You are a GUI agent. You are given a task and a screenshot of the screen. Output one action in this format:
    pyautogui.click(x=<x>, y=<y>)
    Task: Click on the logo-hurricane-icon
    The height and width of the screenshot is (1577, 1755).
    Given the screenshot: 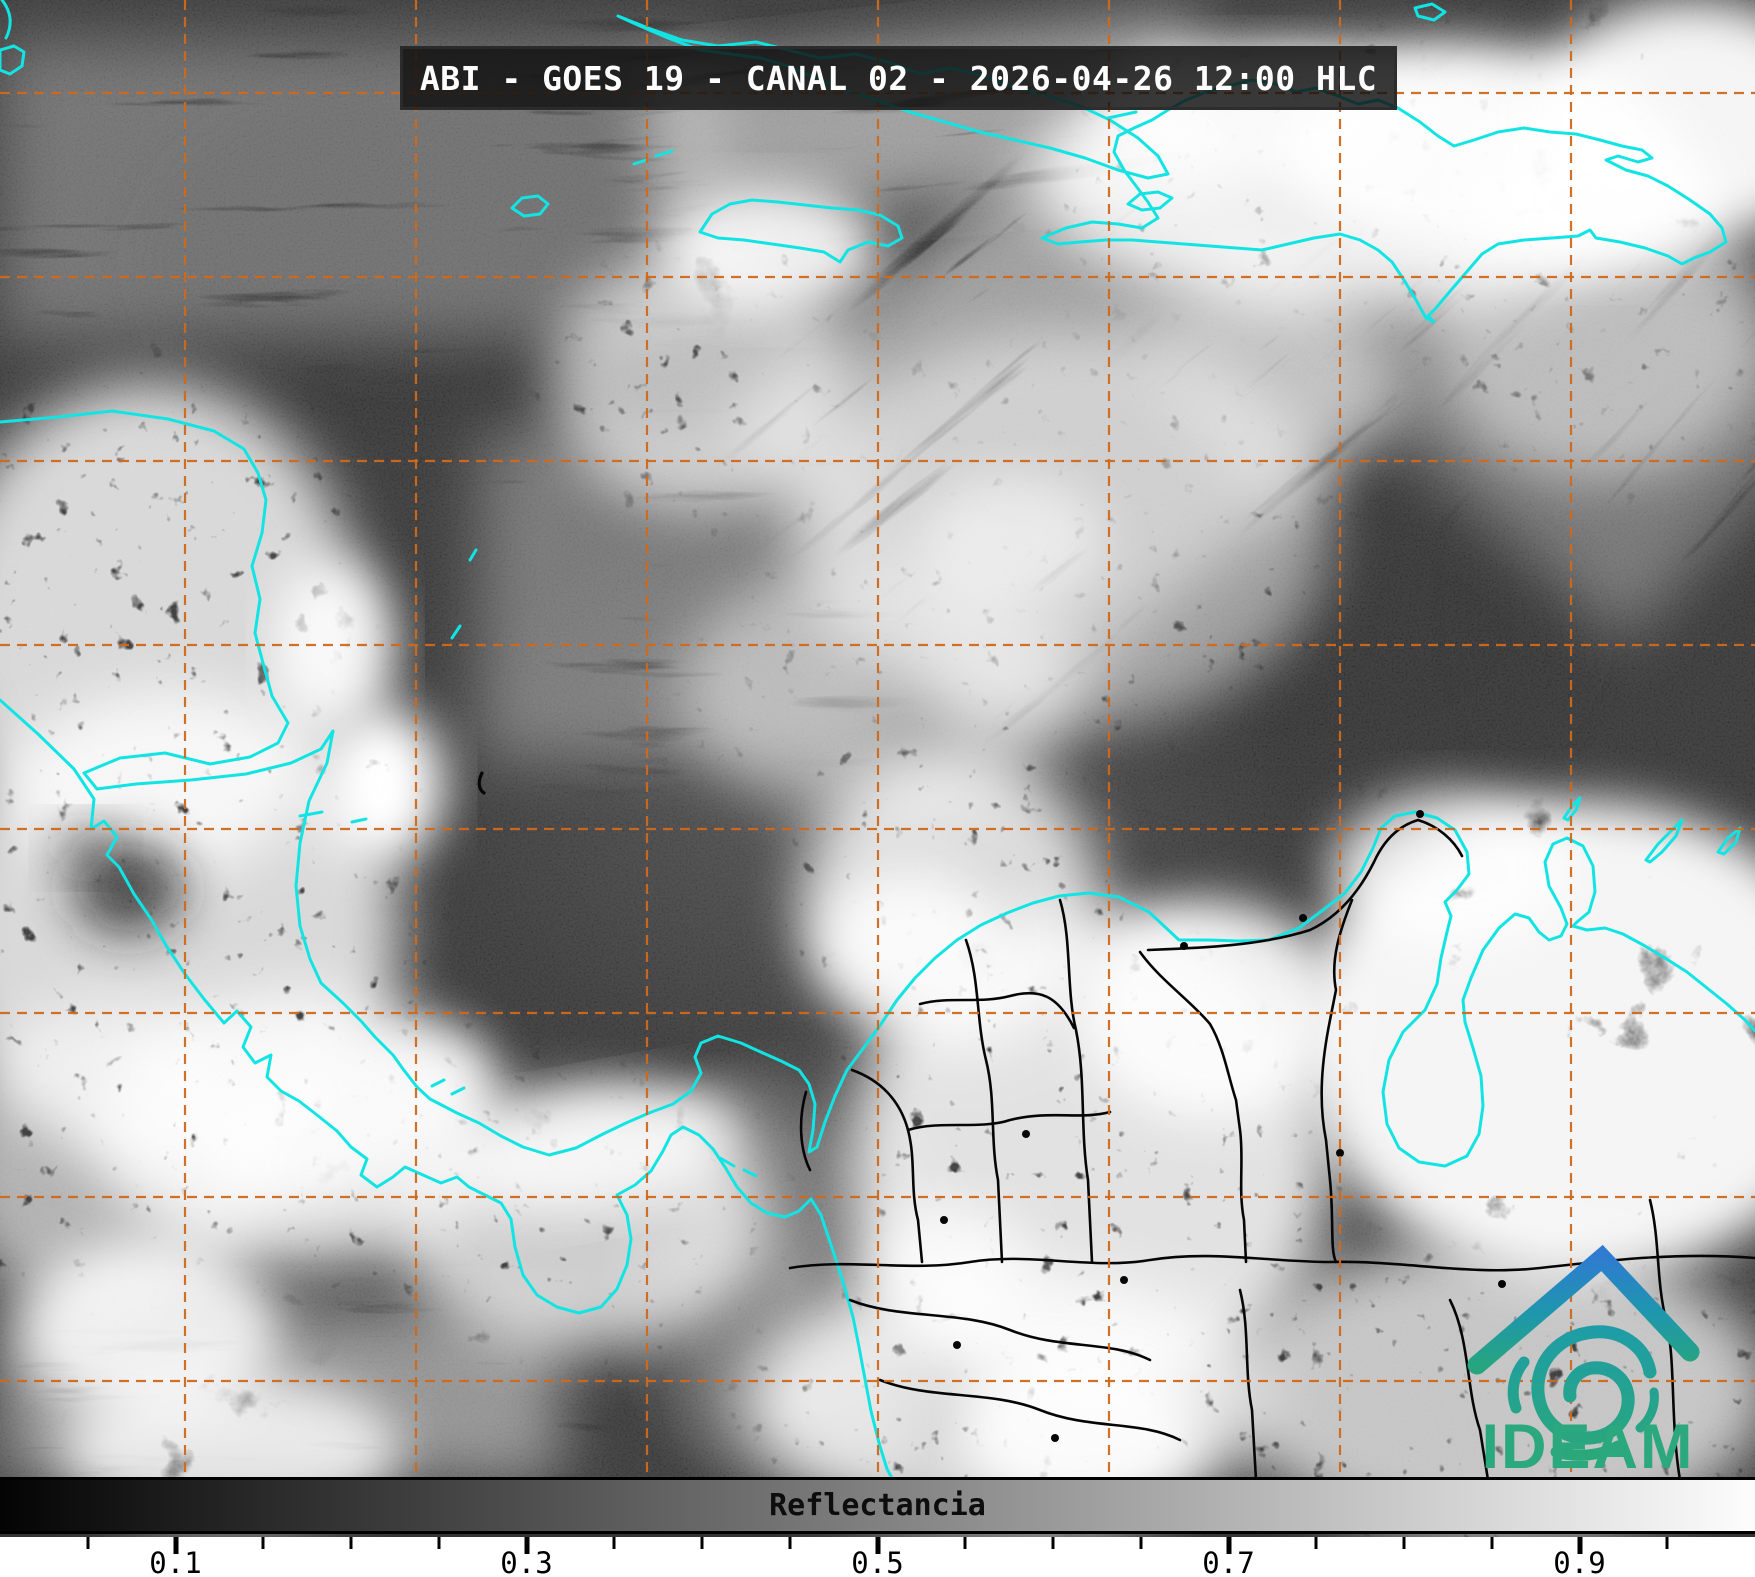 What is the action you would take?
    pyautogui.click(x=1583, y=1393)
    